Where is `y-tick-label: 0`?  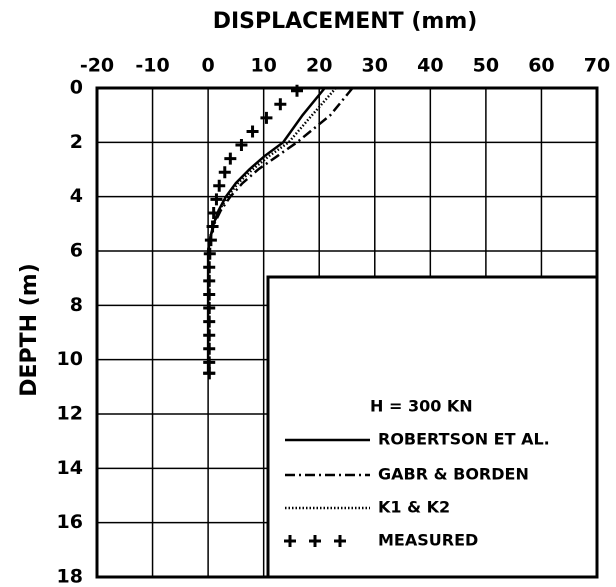
y-tick-label: 0 is located at coordinates (76, 88).